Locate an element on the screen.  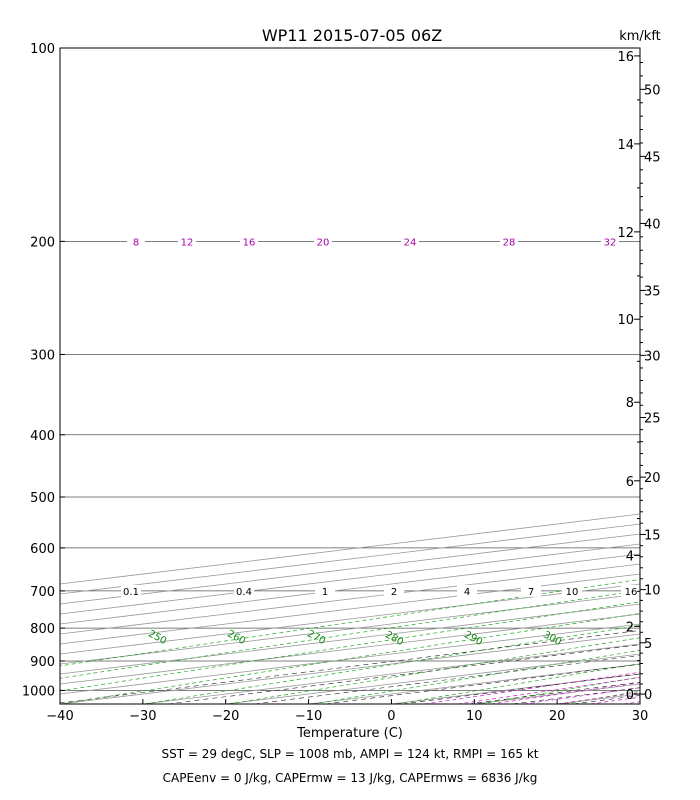
km-tick-label: 12 is located at coordinates (625, 233).